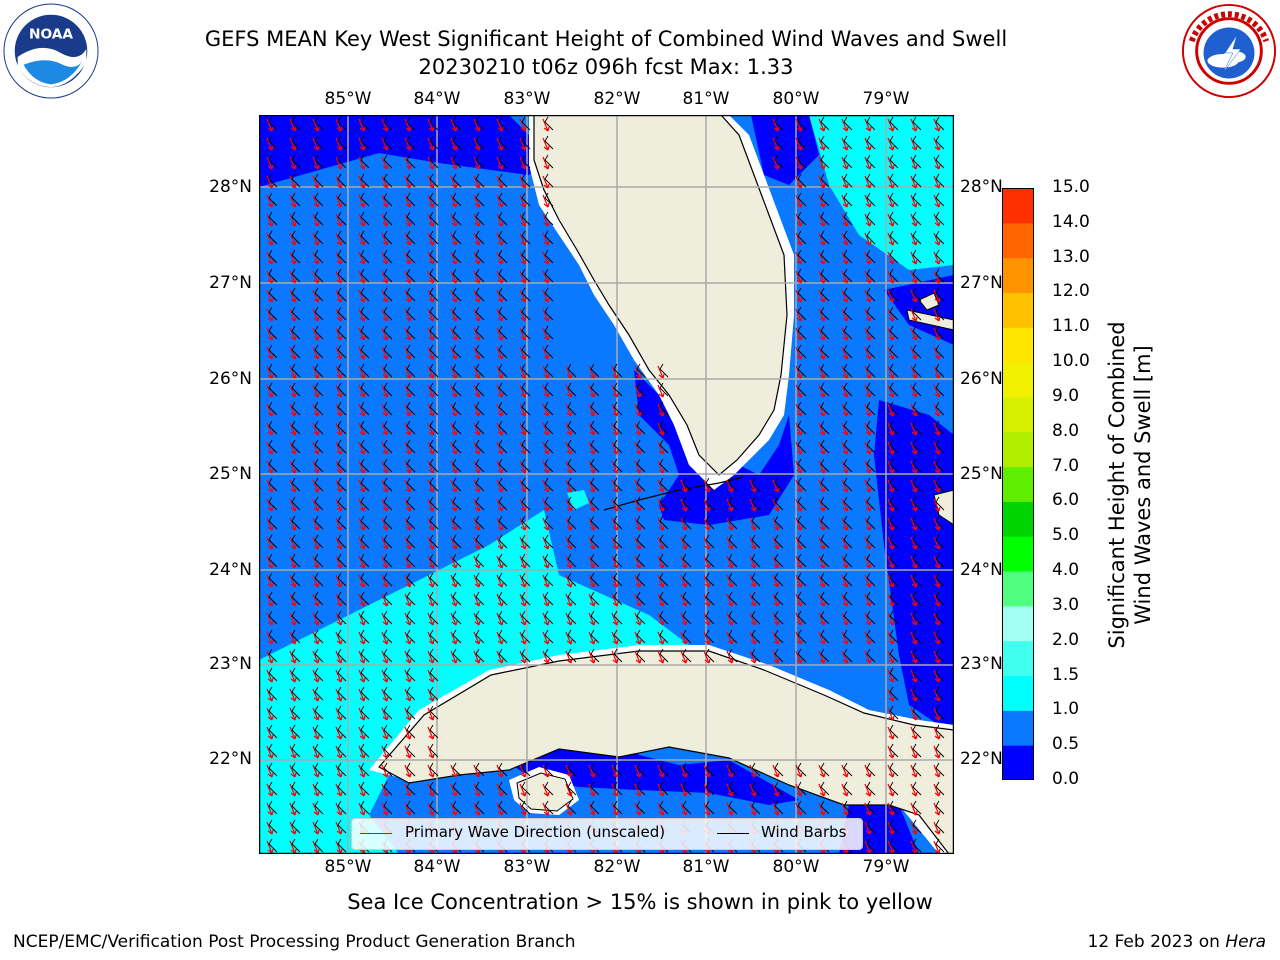 The width and height of the screenshot is (1280, 960). Describe the element at coordinates (1018, 484) in the screenshot. I see `colorbar` at that location.